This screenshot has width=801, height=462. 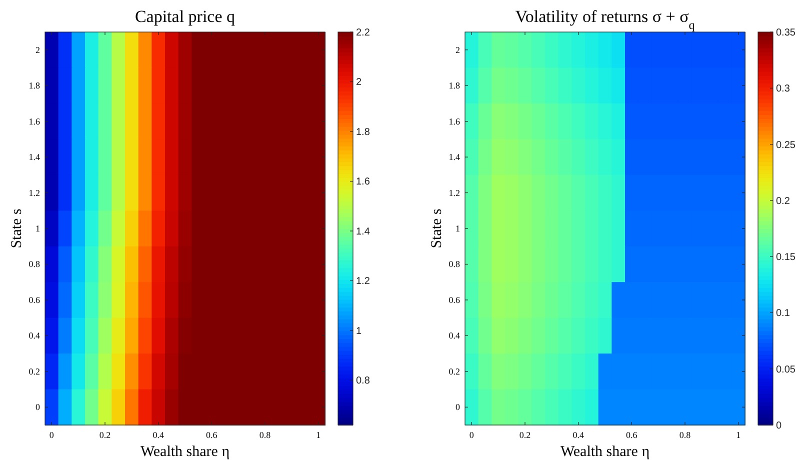 What do you see at coordinates (779, 426) in the screenshot?
I see `color-bar-label: 0` at bounding box center [779, 426].